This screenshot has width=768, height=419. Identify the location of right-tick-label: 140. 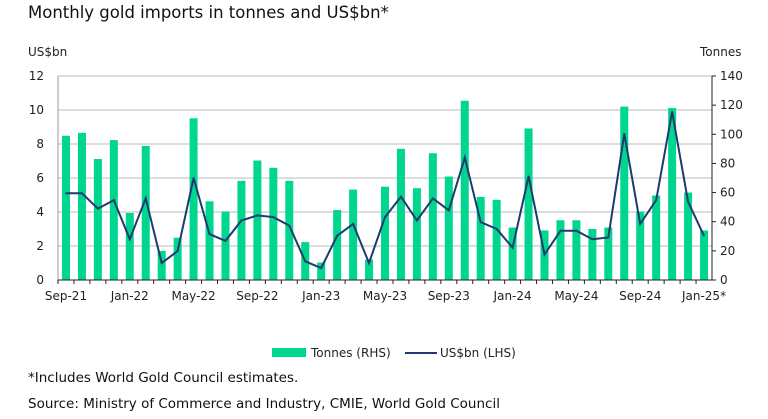
(731, 76).